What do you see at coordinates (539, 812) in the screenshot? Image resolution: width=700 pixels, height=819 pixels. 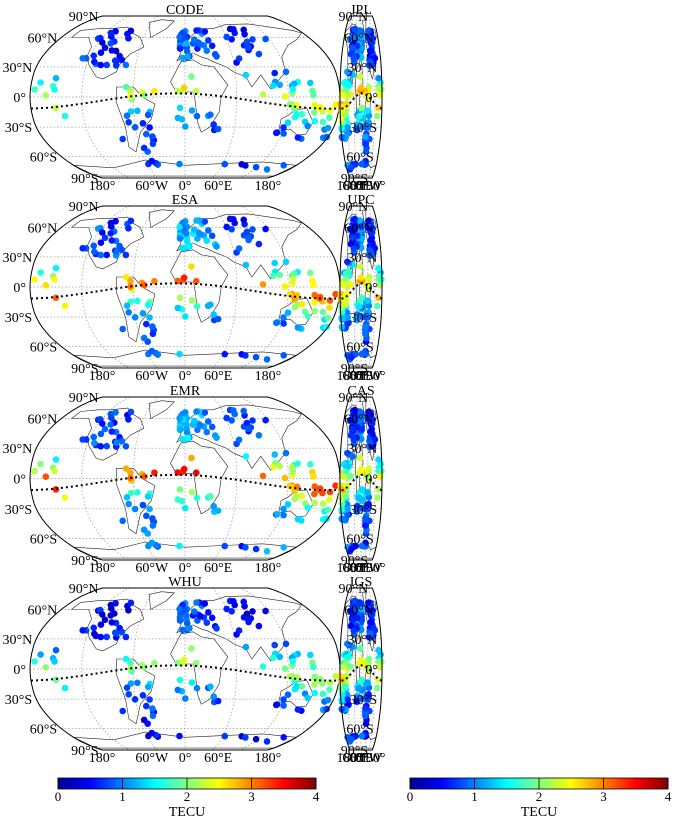 I see `colorbar-right-label: TECU` at bounding box center [539, 812].